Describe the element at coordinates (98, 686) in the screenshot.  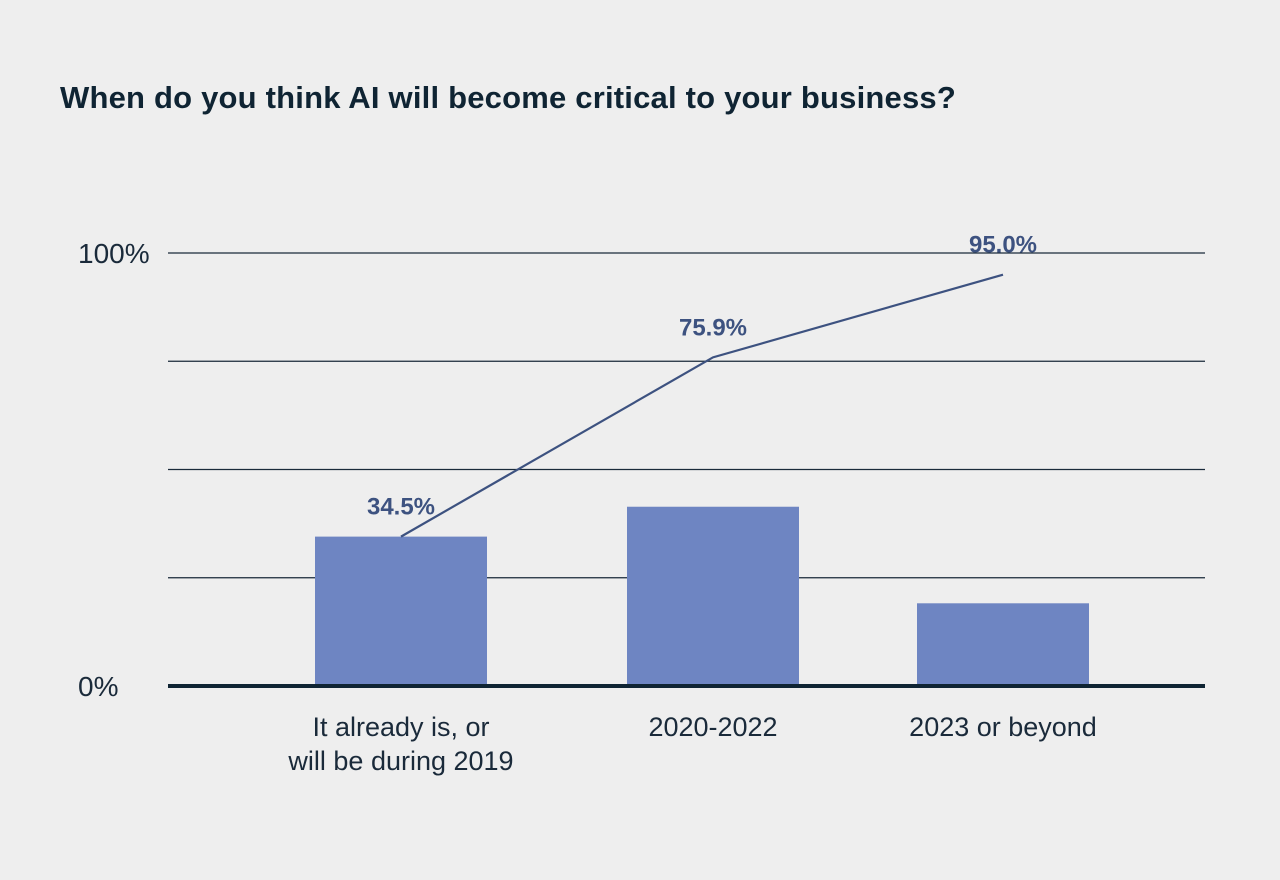
I see `y-tick-label: 0%` at that location.